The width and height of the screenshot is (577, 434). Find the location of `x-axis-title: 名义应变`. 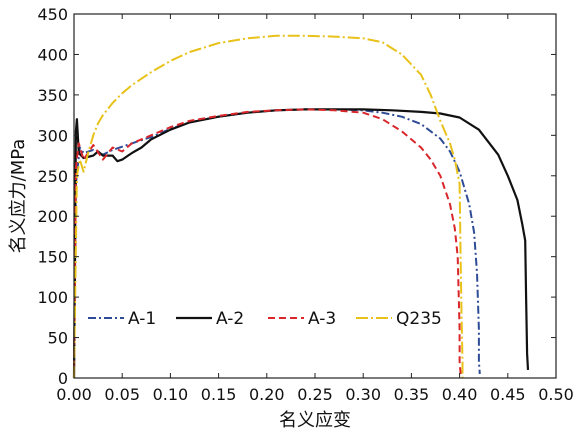

x-axis-title: 名义应变 is located at coordinates (315, 420).